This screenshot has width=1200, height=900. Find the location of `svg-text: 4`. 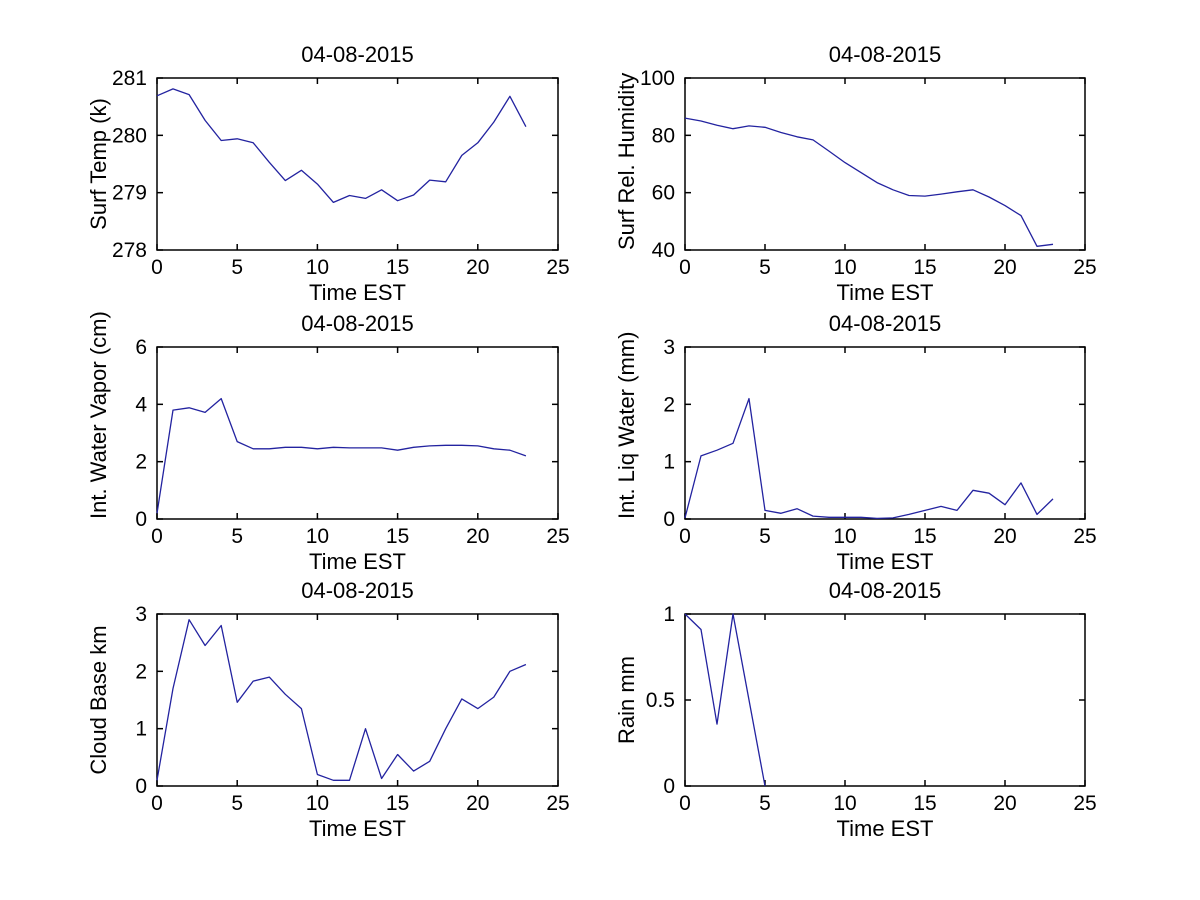

svg-text: 4 is located at coordinates (141, 404).